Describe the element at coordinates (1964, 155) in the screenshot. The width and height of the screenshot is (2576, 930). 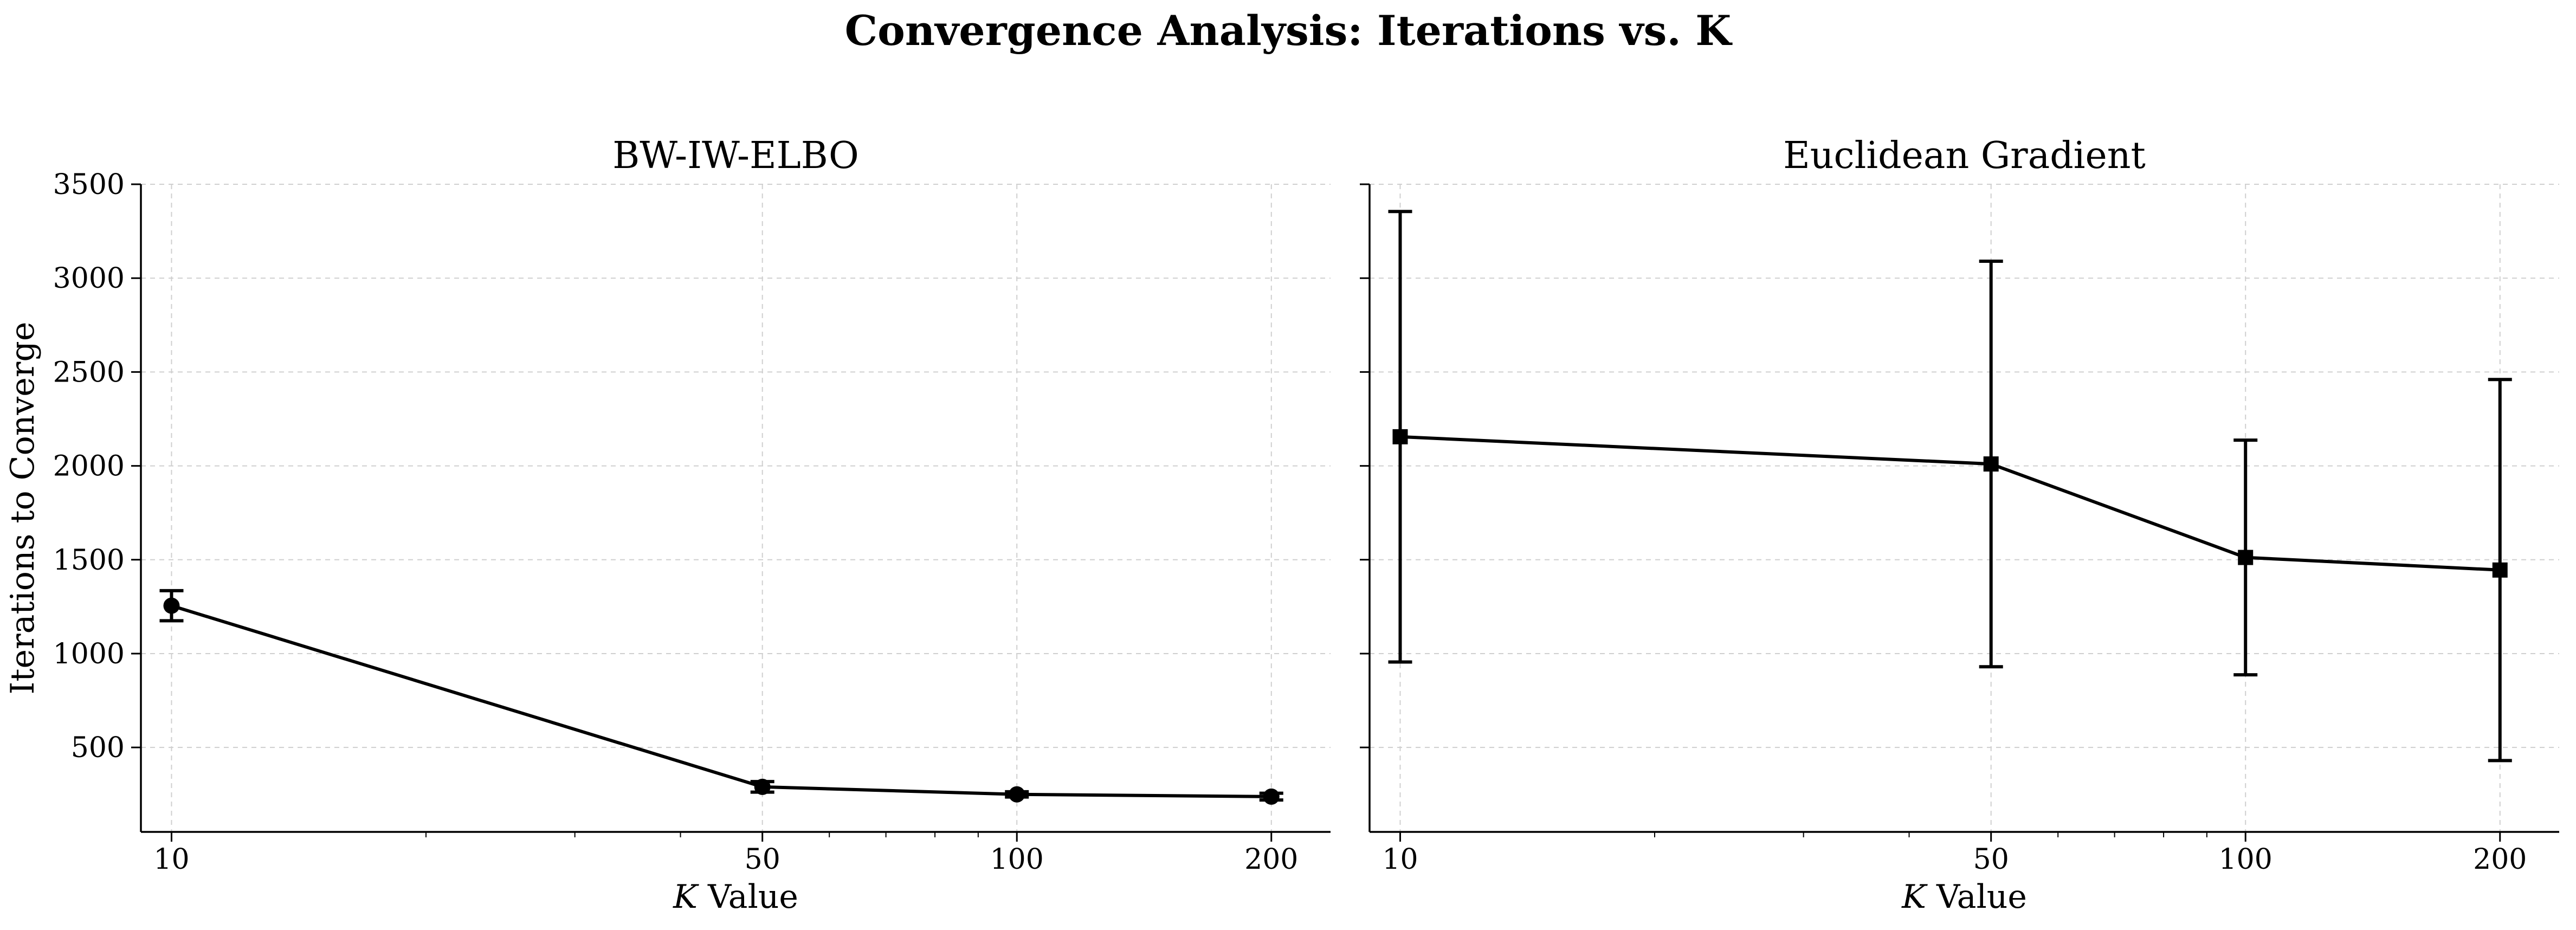
I see `panel-title: Euclidean Gradient` at that location.